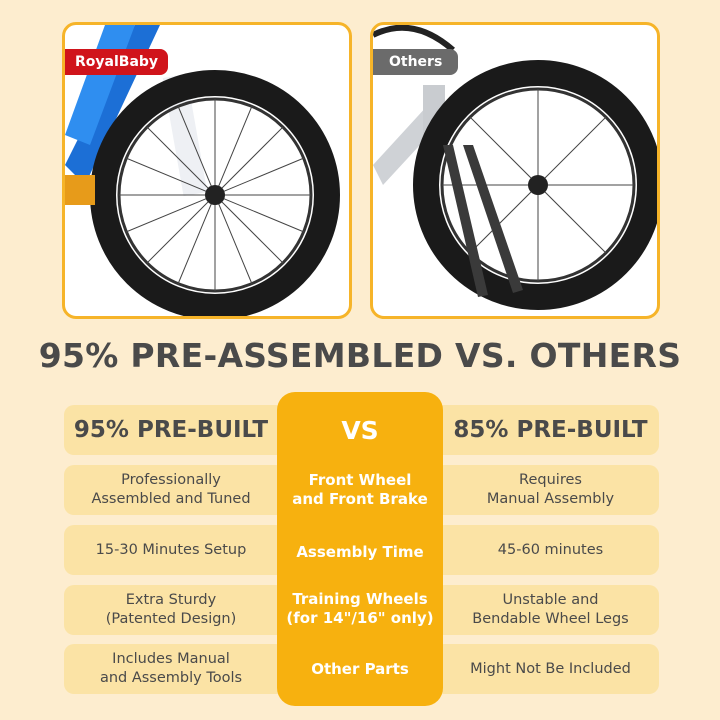 The image size is (720, 720). I want to click on right-cell: Requires Manual Assembly, so click(546, 490).